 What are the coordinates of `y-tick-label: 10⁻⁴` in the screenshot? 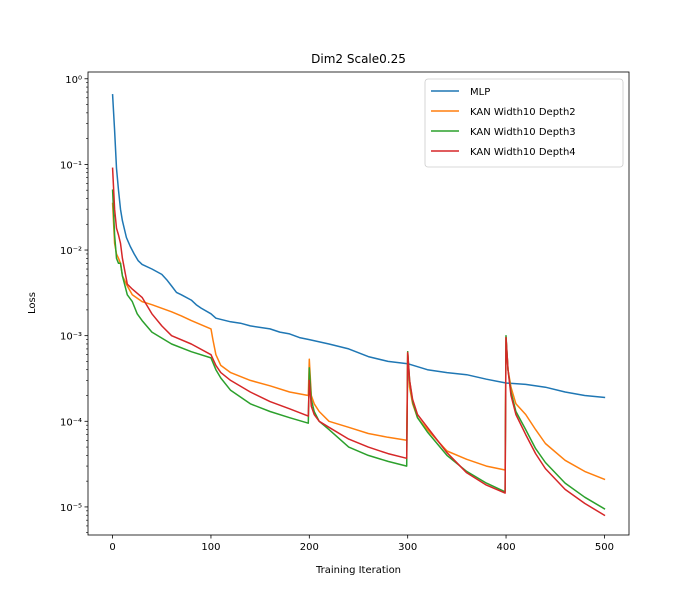 It's located at (71, 422).